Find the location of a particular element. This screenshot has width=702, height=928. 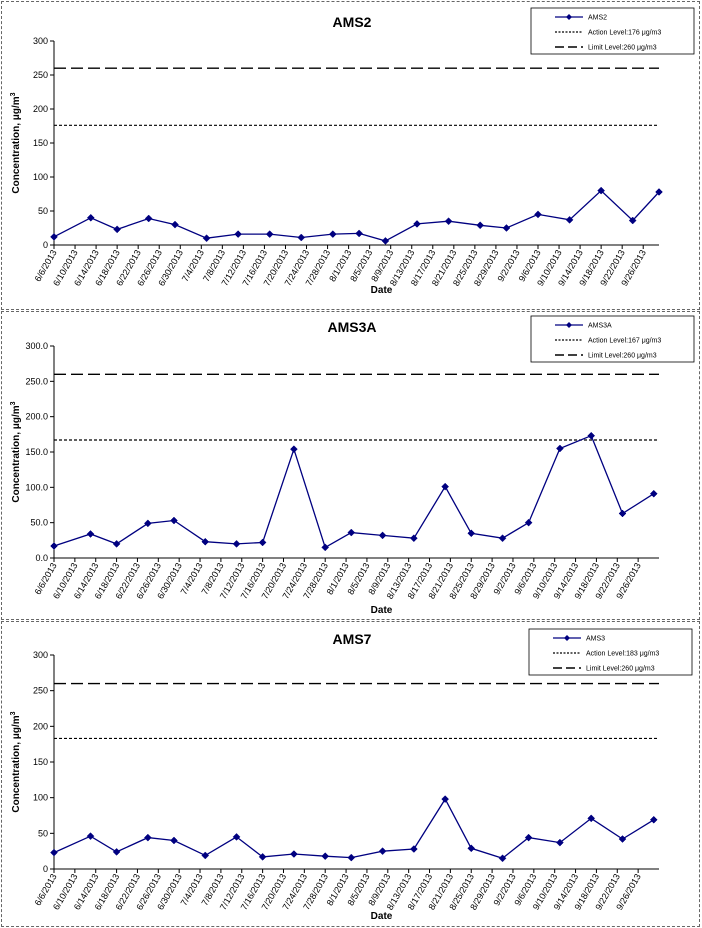

legend-series-label: AMS2 is located at coordinates (597, 18).